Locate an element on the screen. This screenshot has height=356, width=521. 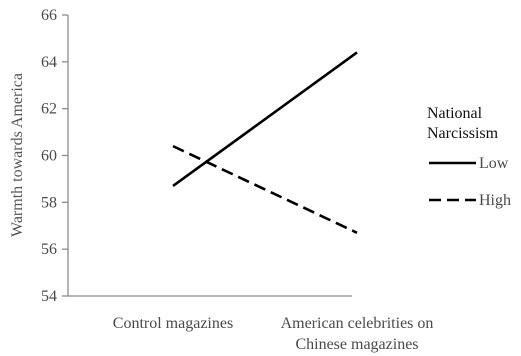
y-tick-label: 54 is located at coordinates (49, 296).